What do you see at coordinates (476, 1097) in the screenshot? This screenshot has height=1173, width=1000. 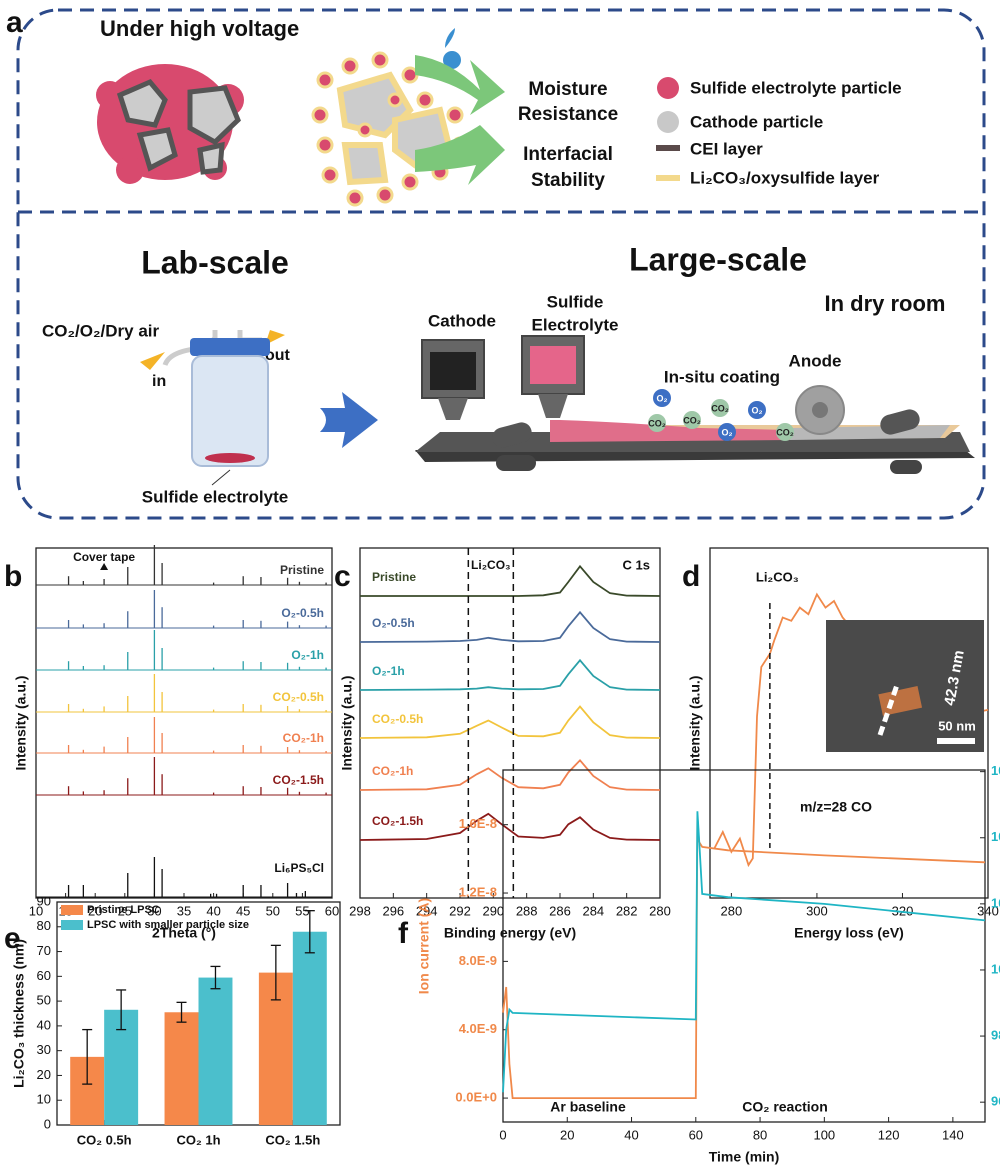 I see `y-tick-label: 0.0E+0` at bounding box center [476, 1097].